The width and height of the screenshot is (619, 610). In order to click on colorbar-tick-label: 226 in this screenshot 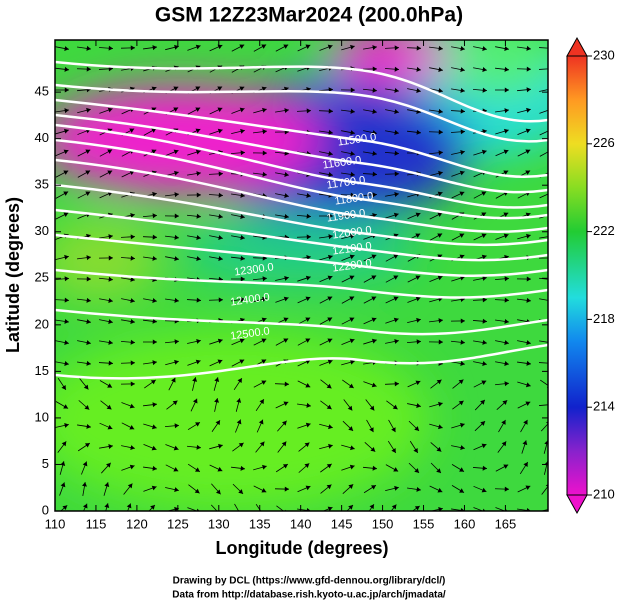, I will do `click(604, 142)`.